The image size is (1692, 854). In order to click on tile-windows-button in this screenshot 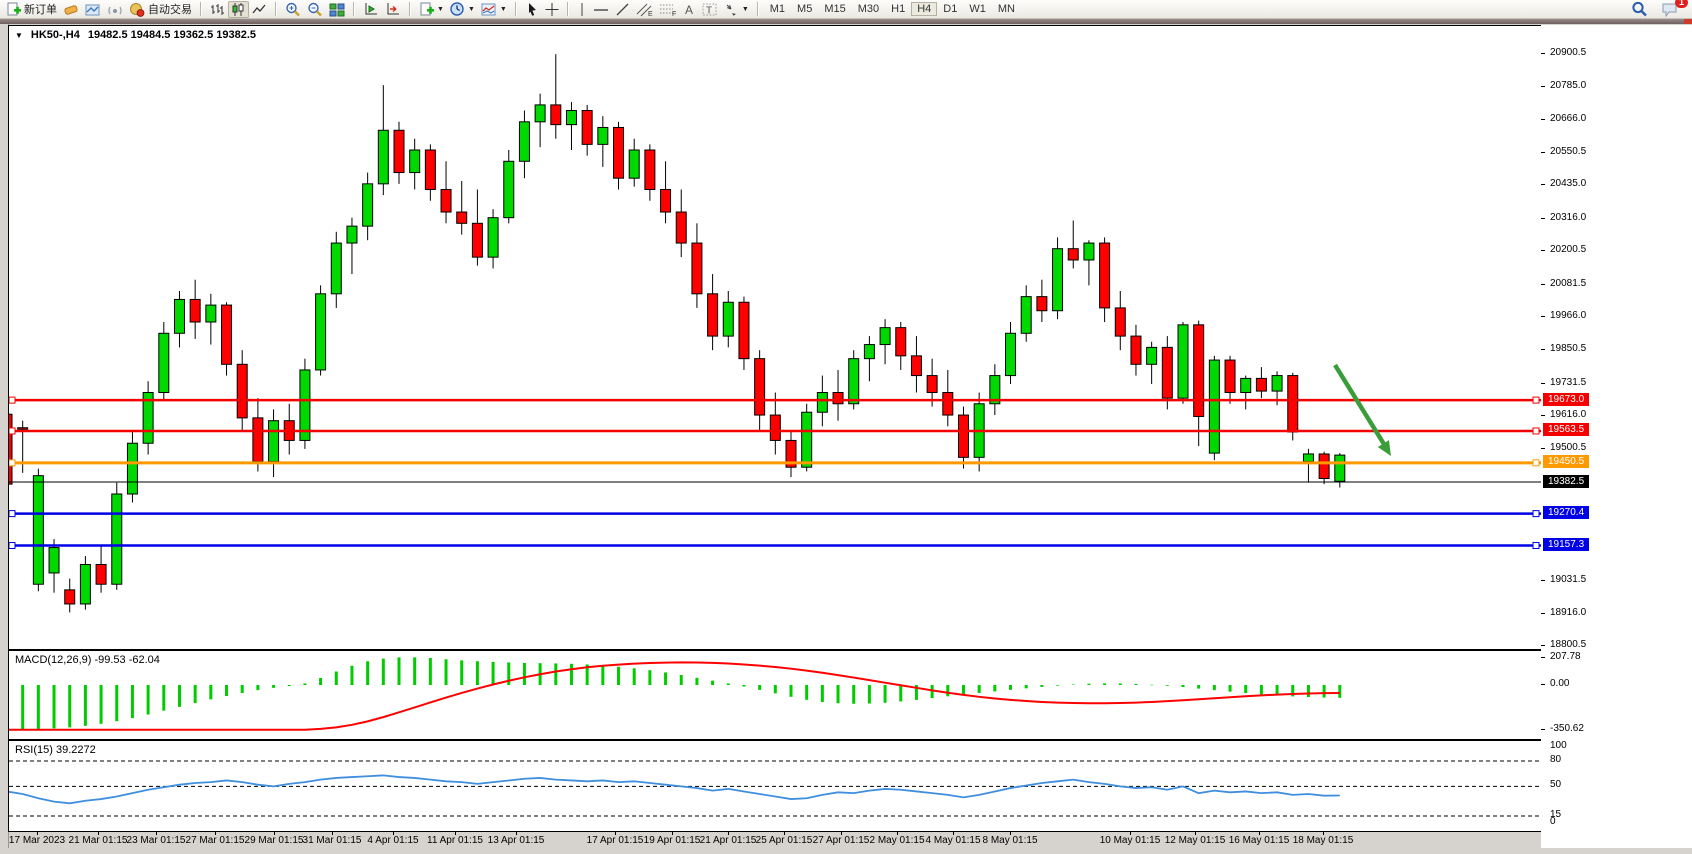, I will do `click(337, 9)`.